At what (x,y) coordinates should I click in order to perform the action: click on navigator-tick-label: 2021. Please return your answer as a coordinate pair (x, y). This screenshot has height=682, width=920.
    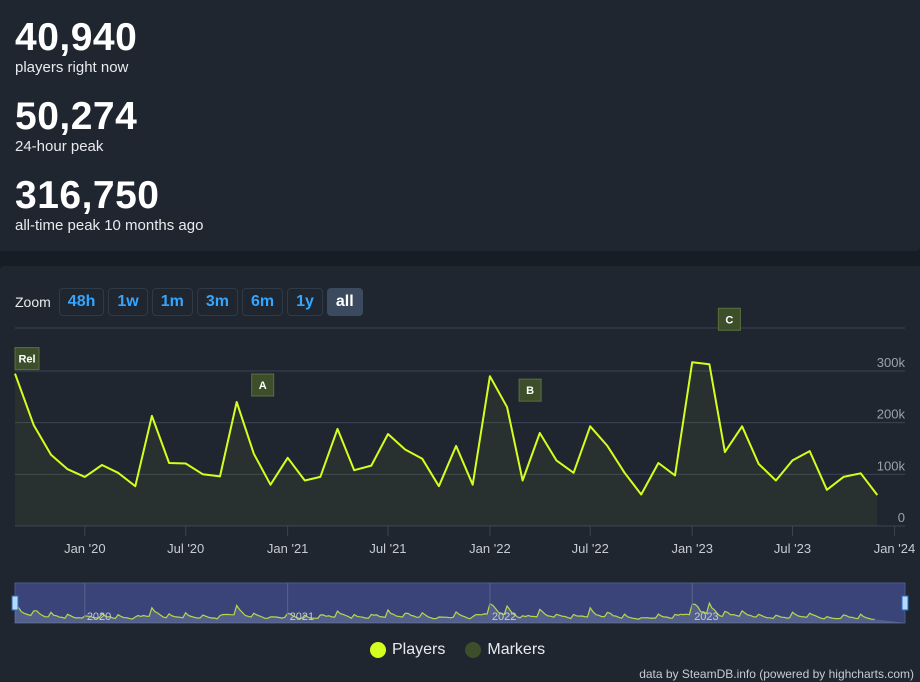
    Looking at the image, I should click on (302, 617).